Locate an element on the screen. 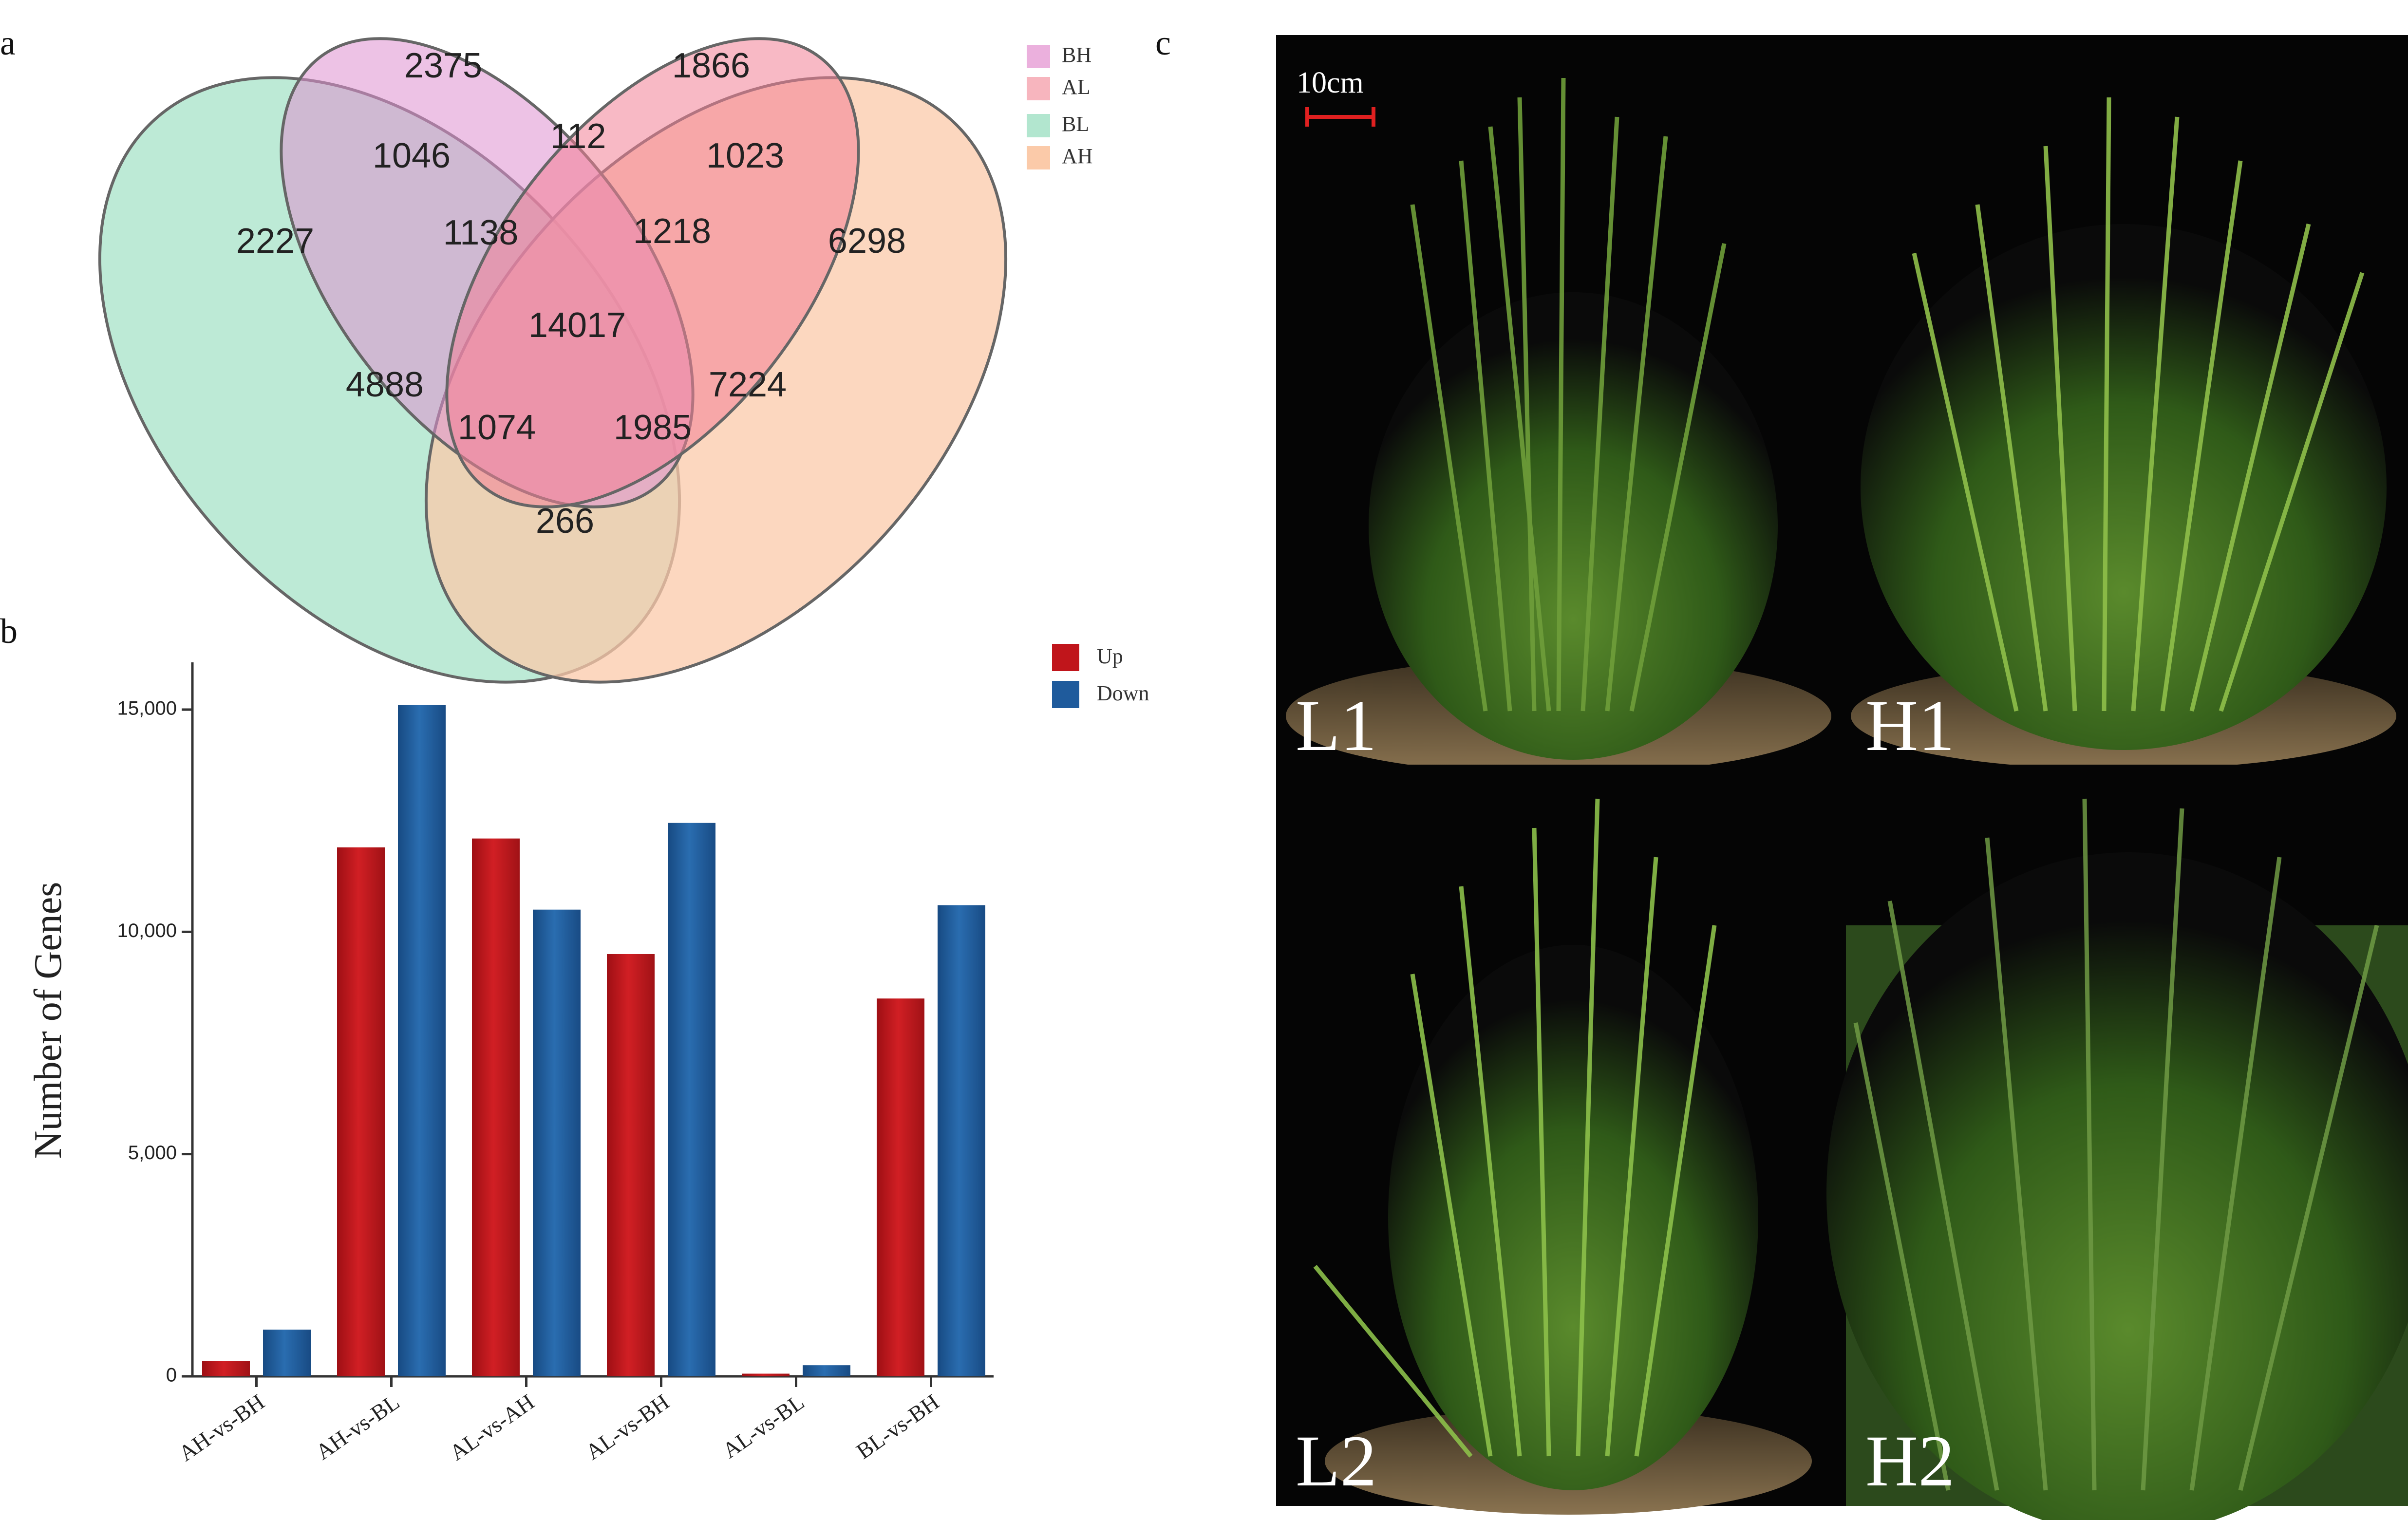 The image size is (2408, 1520). x-category-label: AL-vs-BL is located at coordinates (763, 1426).